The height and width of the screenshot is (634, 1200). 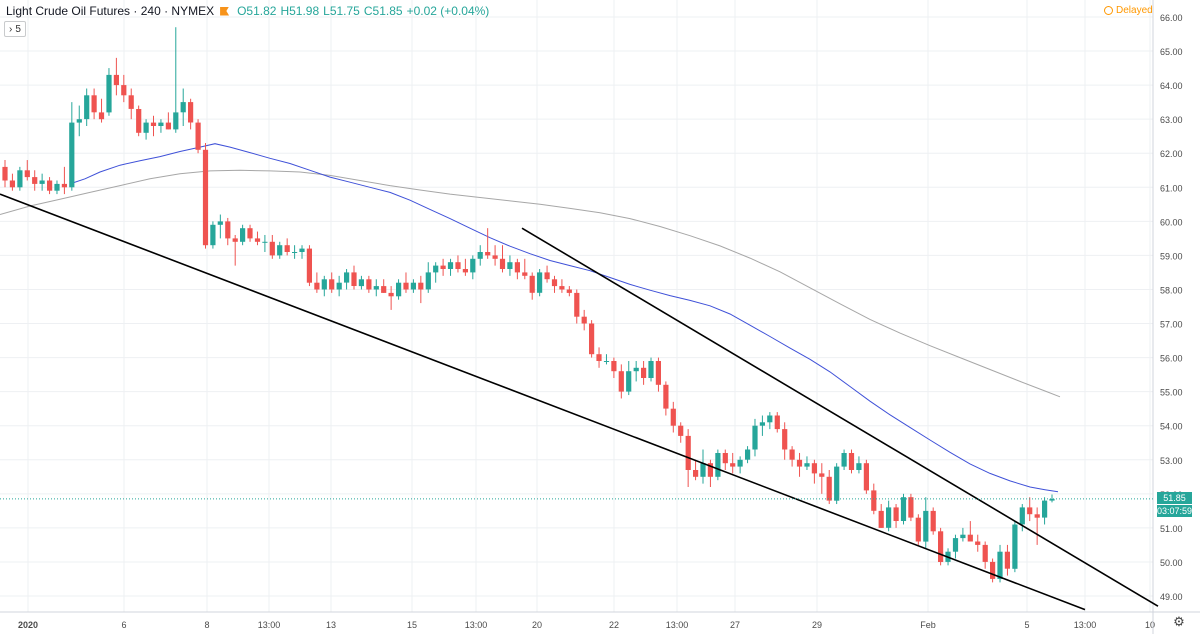 What do you see at coordinates (341, 11) in the screenshot?
I see `ohlc-low: L51.75` at bounding box center [341, 11].